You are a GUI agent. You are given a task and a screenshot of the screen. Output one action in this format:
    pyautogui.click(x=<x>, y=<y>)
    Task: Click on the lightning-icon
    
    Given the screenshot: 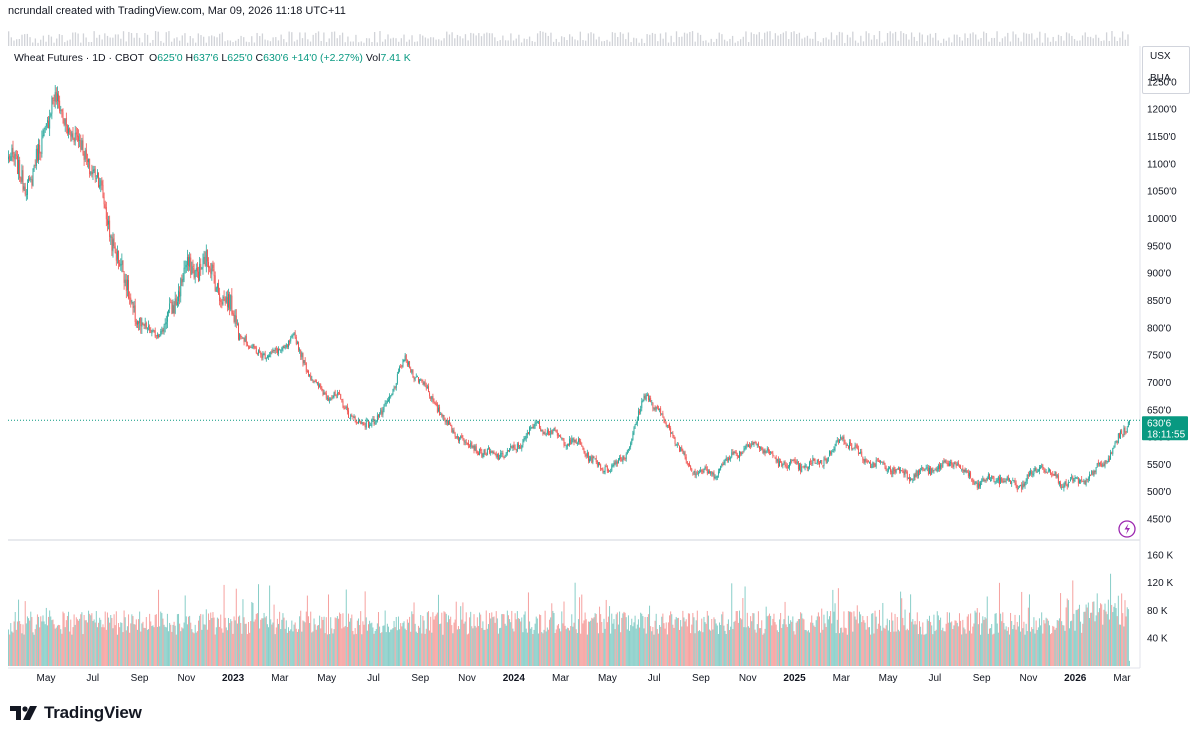 What is the action you would take?
    pyautogui.click(x=1127, y=529)
    